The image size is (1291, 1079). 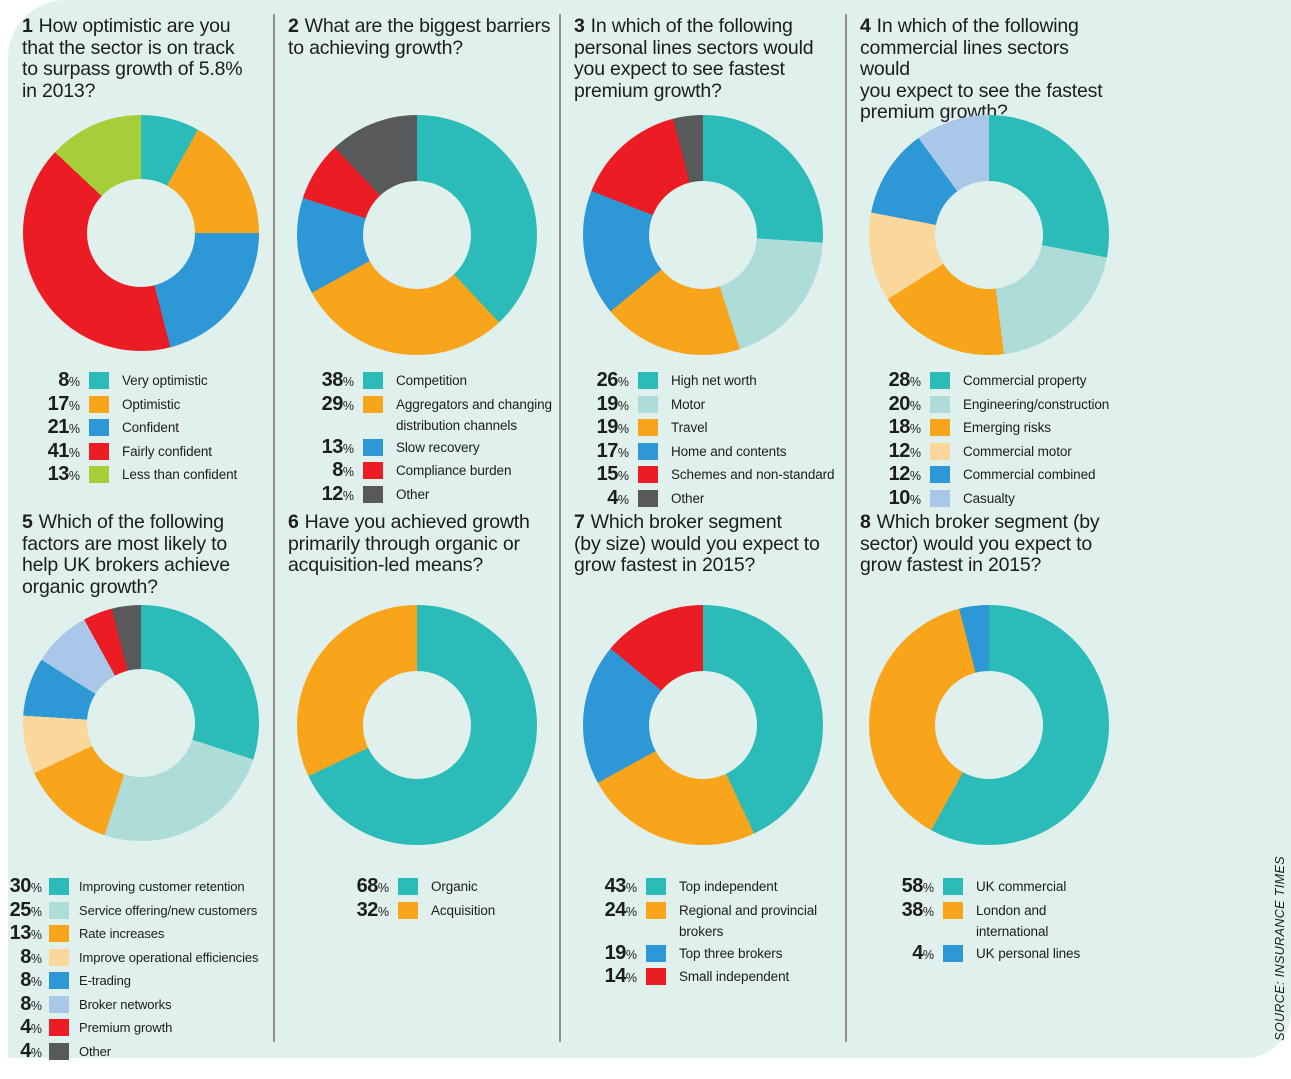 What do you see at coordinates (612, 474) in the screenshot?
I see `legend-value: 15%` at bounding box center [612, 474].